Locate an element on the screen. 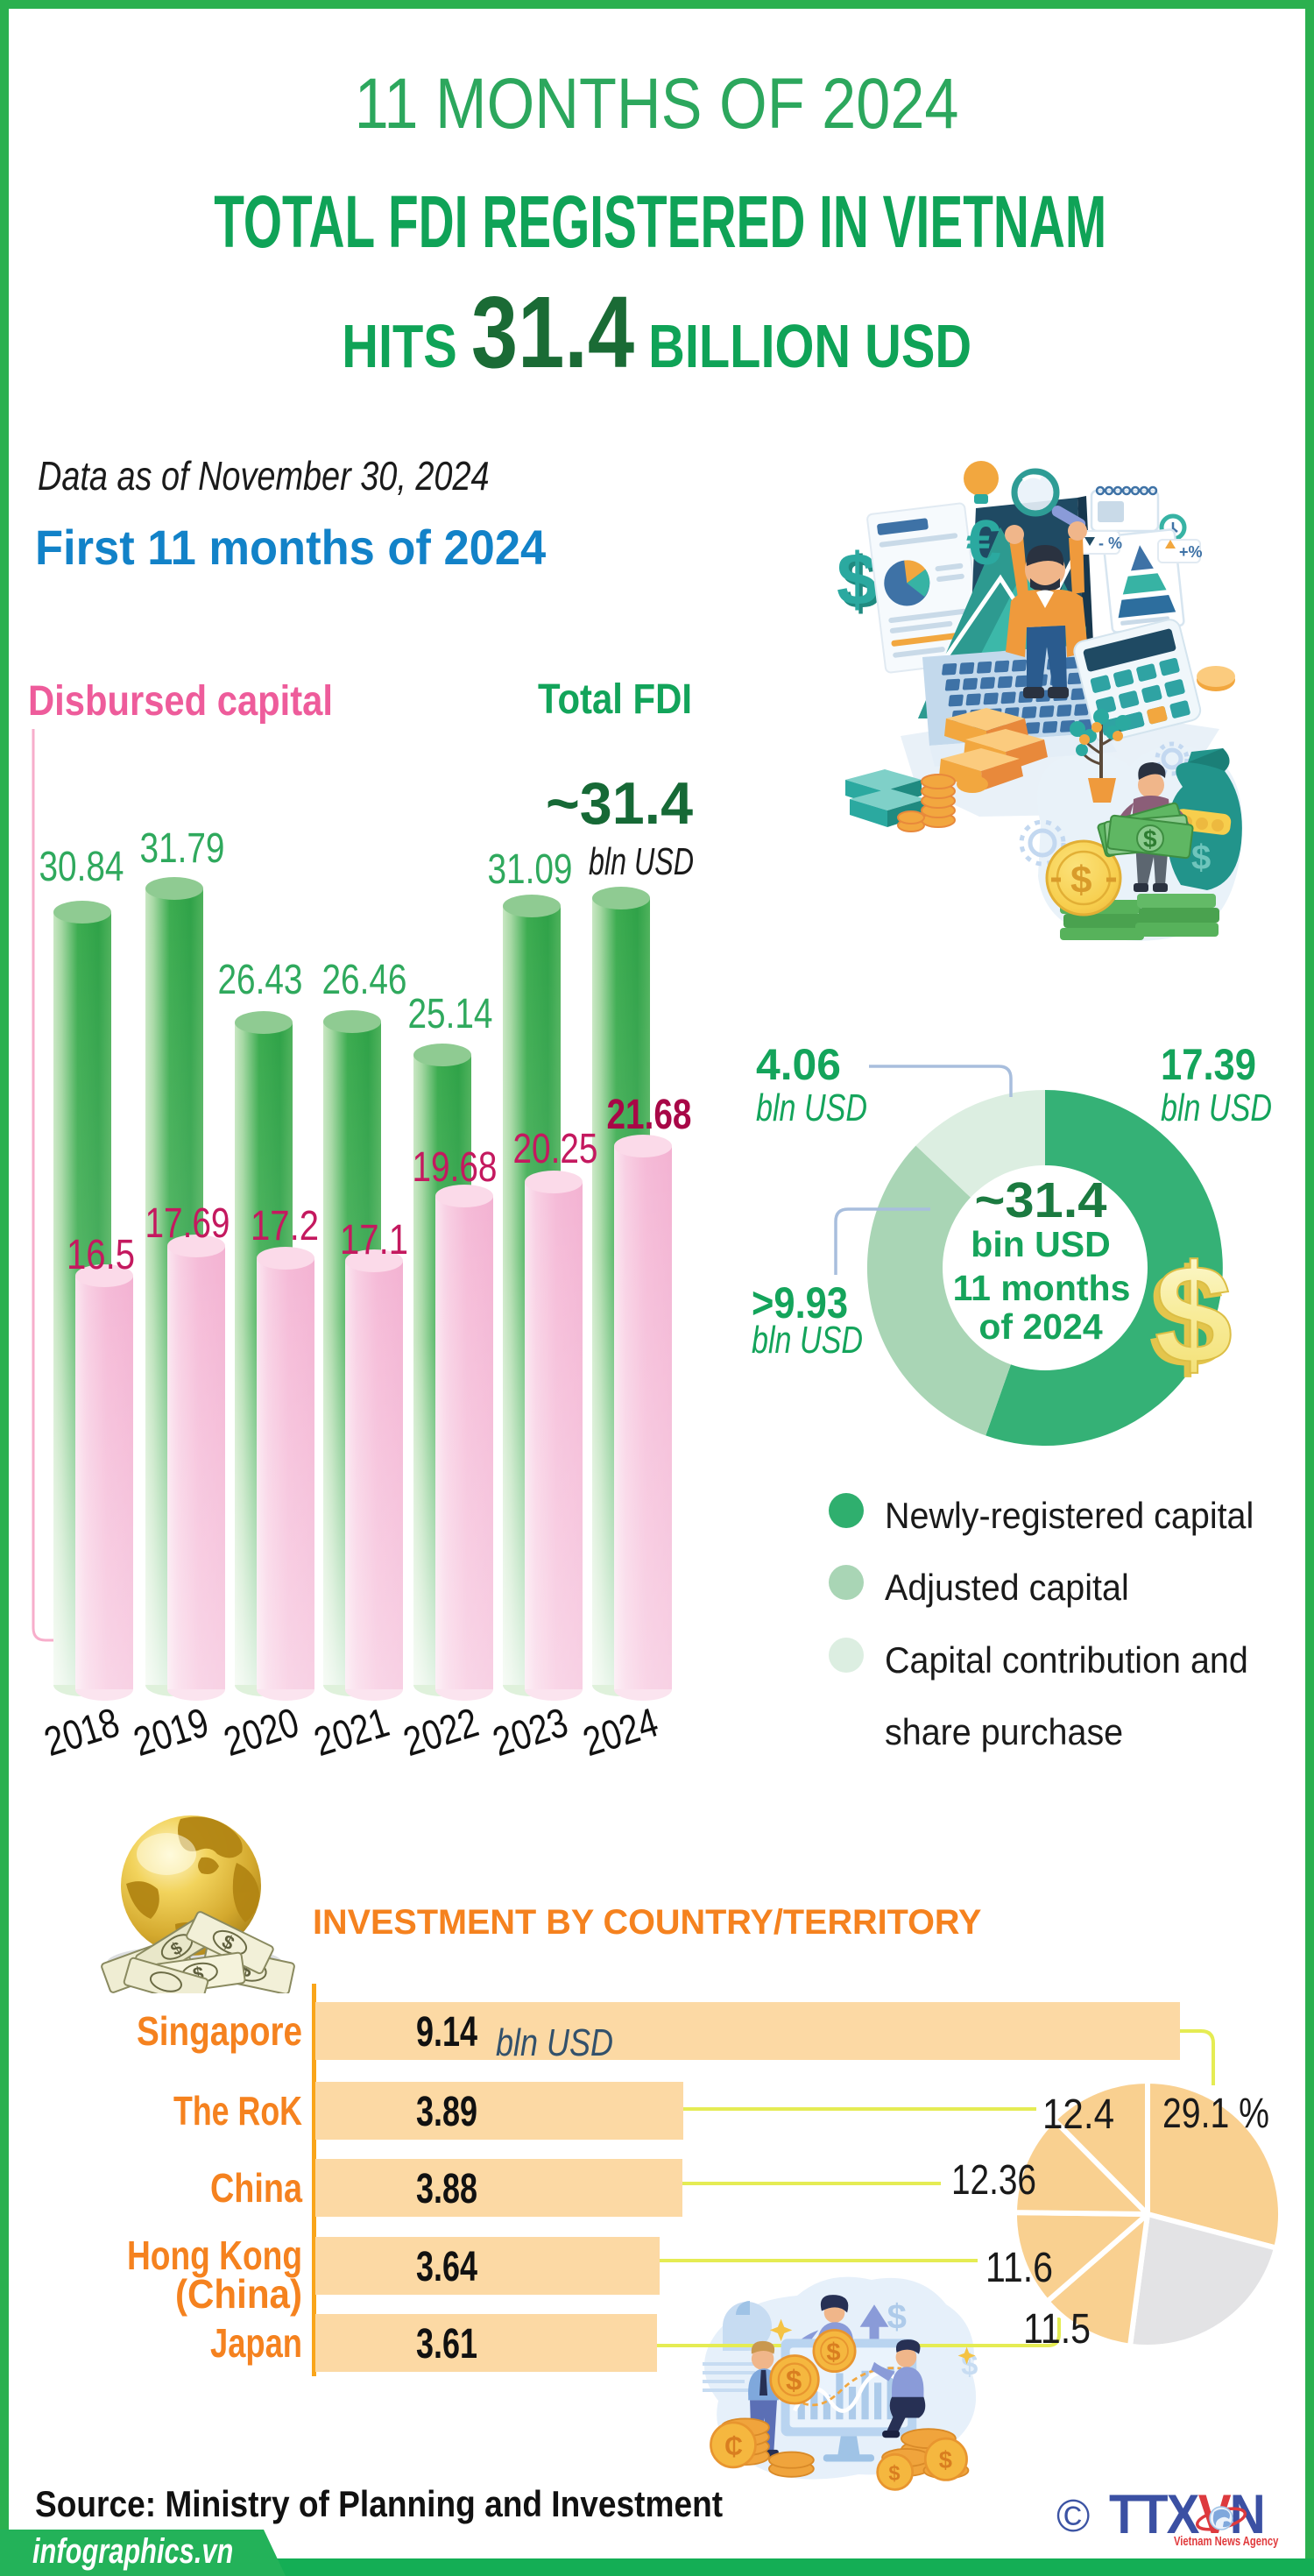 The width and height of the screenshot is (1314, 2576). svg-text: 19.68 is located at coordinates (455, 1167).